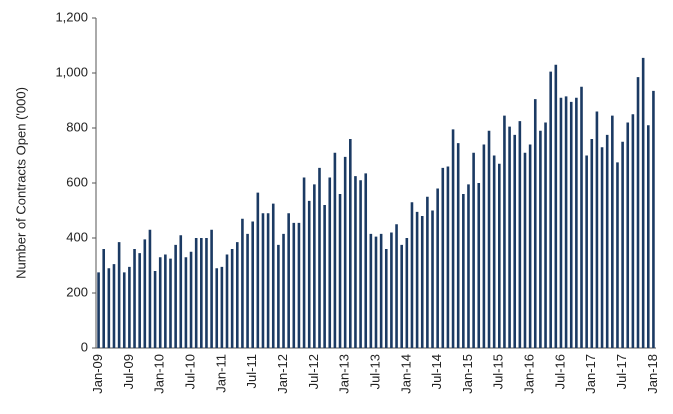  What do you see at coordinates (77, 181) in the screenshot?
I see `y-tick-label: 600` at bounding box center [77, 181].